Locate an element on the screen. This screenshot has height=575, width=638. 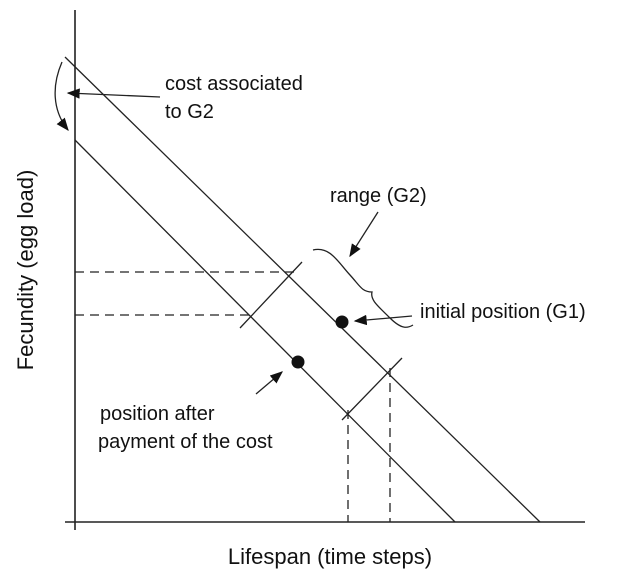
annotation: initial position (G1) is located at coordinates (503, 312).